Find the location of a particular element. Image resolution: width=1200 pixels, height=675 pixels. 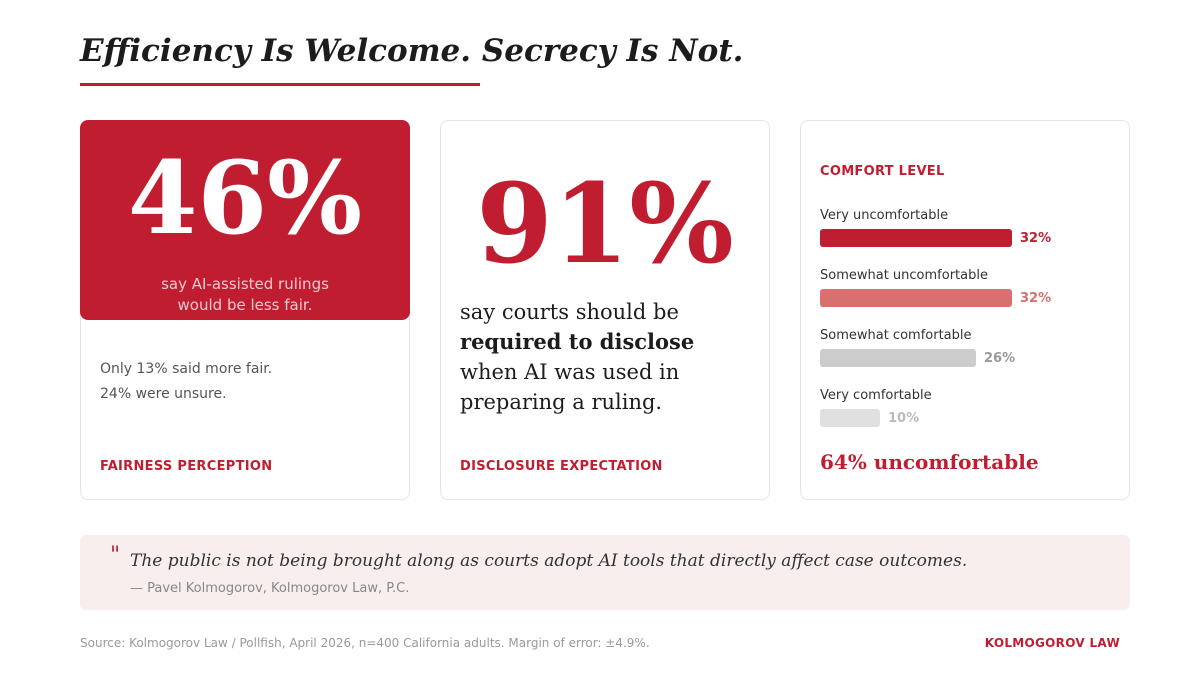

bar-category-label: Somewhat uncomfortable is located at coordinates (904, 275).